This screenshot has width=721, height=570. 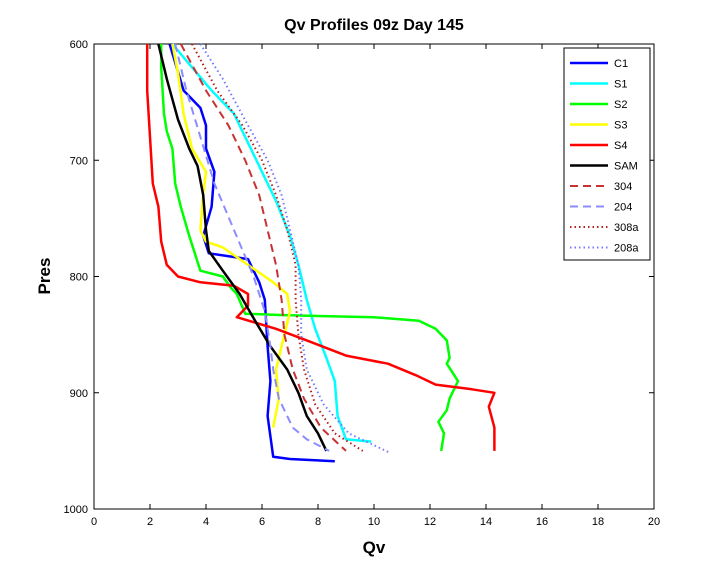 What do you see at coordinates (620, 105) in the screenshot?
I see `legend-label-S2: S2` at bounding box center [620, 105].